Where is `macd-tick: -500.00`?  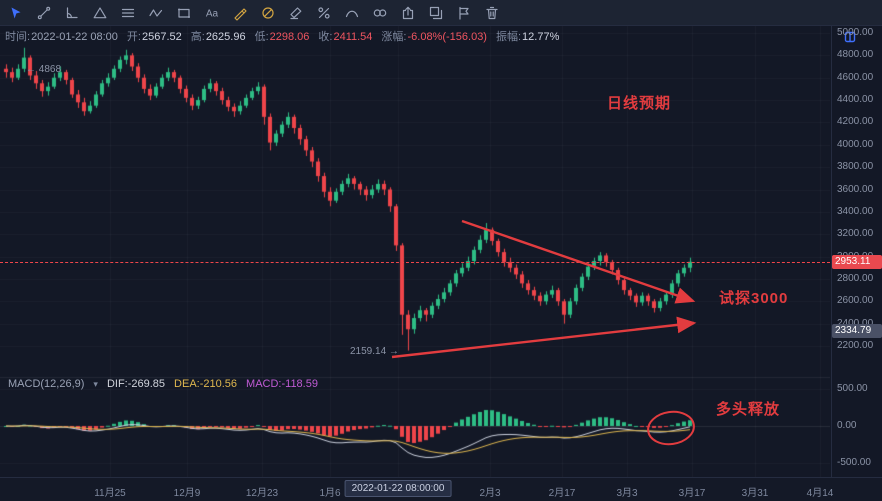
macd-tick: -500.00 is located at coordinates (854, 462).